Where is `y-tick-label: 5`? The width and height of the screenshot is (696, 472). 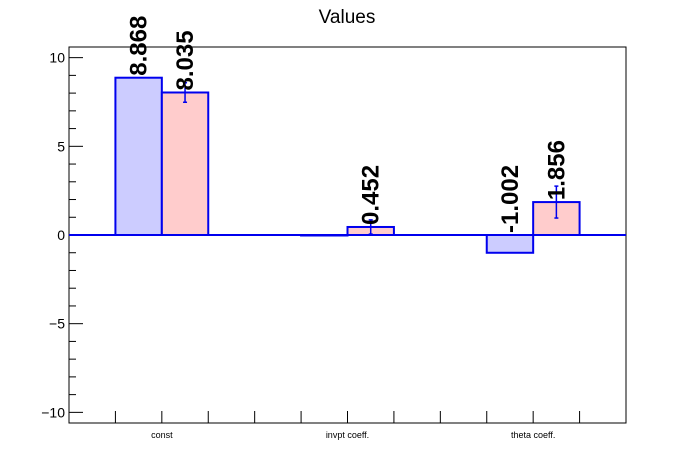
y-tick-label: 5 is located at coordinates (61, 146).